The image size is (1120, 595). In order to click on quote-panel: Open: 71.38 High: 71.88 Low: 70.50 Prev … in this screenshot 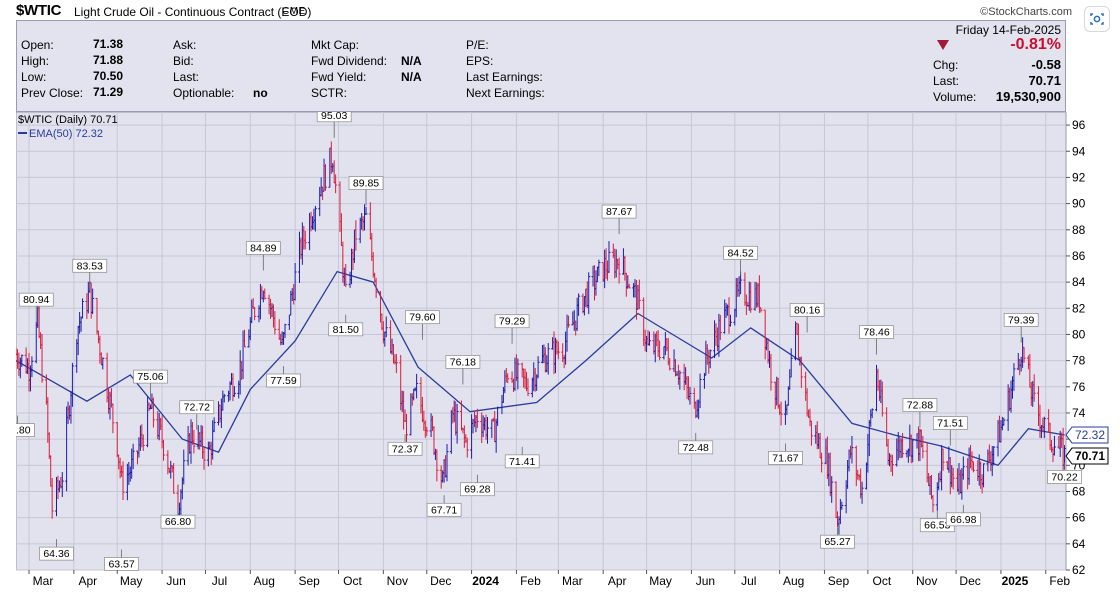, I will do `click(541, 66)`.